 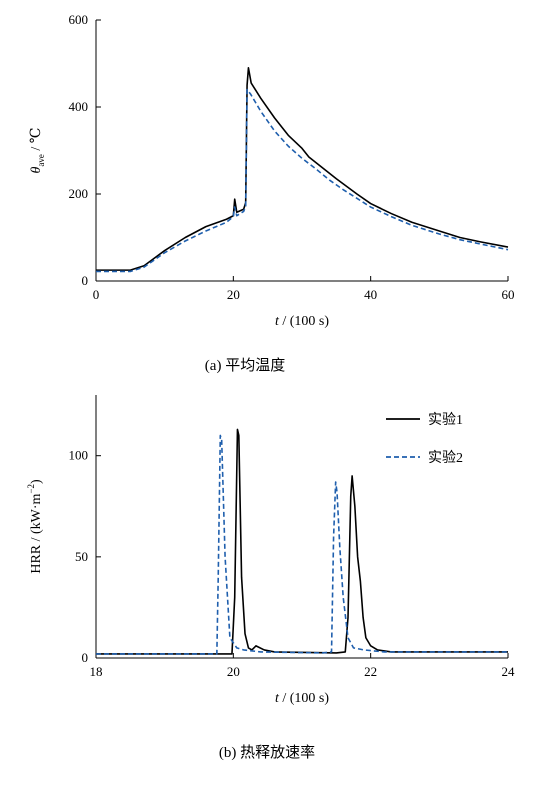 I want to click on y-axis-label: θave / ℃, so click(x=37, y=151).